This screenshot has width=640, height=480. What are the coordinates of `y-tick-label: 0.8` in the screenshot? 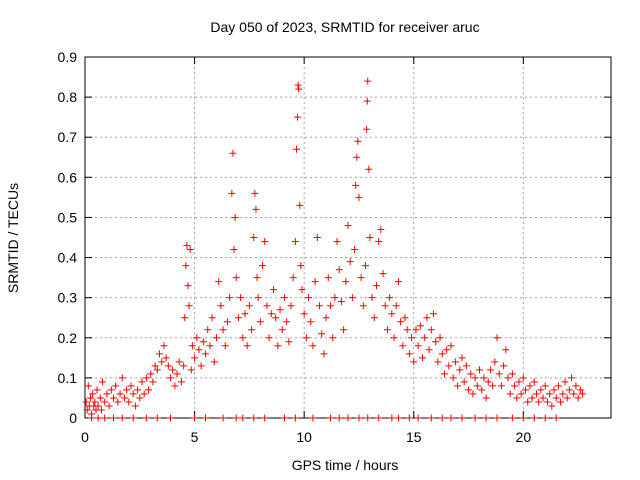 It's located at (68, 97).